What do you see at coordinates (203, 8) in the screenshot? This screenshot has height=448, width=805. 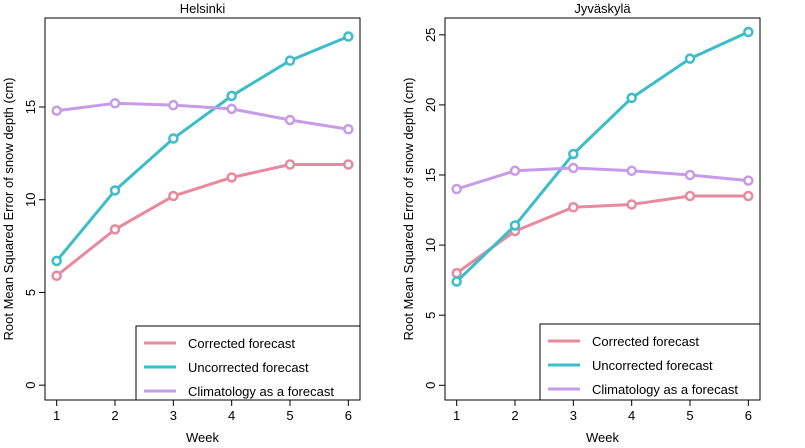 I see `chart-title: Helsinki` at bounding box center [203, 8].